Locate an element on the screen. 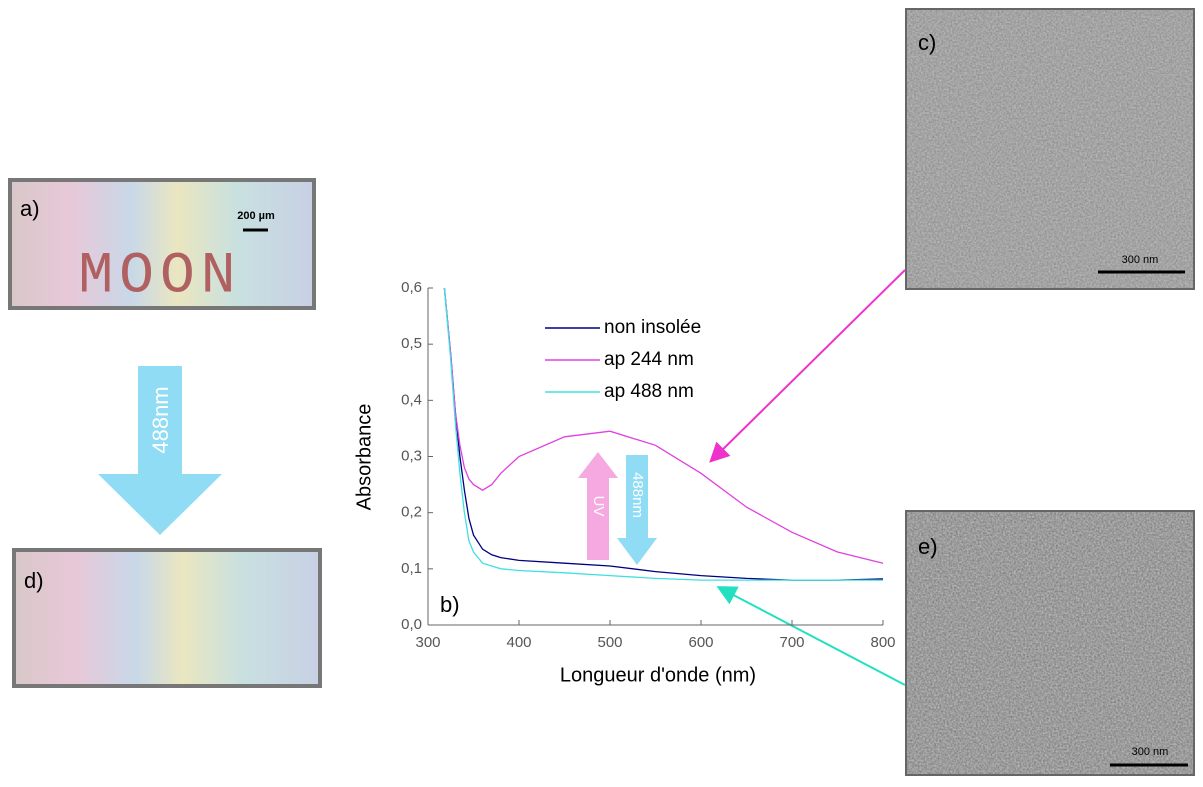 Image resolution: width=1203 pixels, height=787 pixels. blue-arrow is located at coordinates (637, 510).